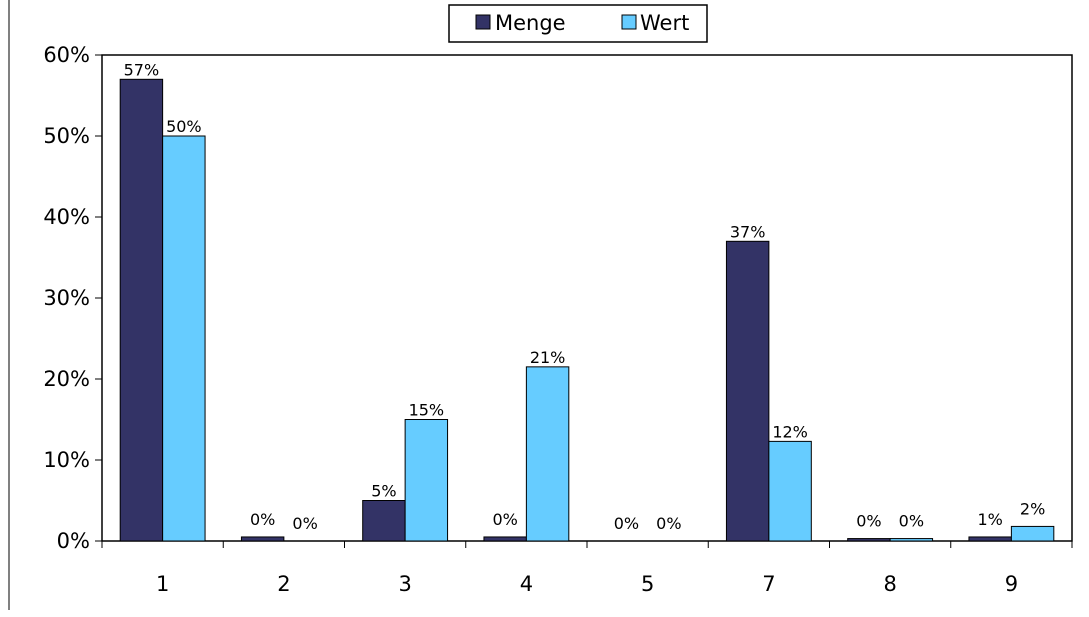 The height and width of the screenshot is (617, 1089). I want to click on data-label-wert: 21%, so click(548, 357).